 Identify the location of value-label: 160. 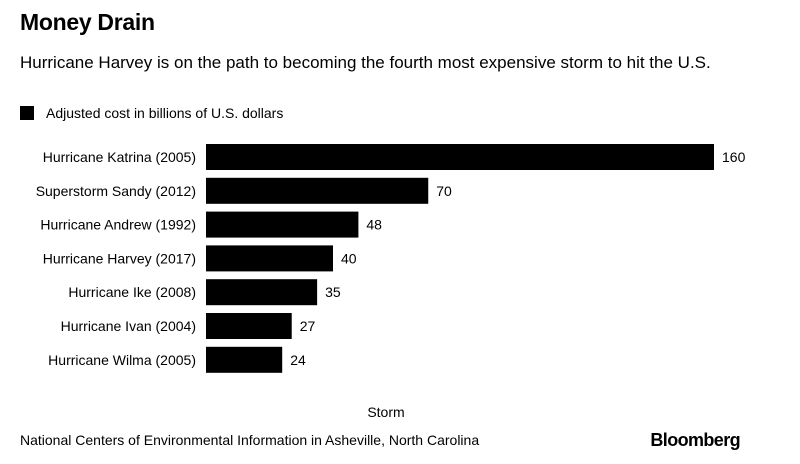
(734, 157).